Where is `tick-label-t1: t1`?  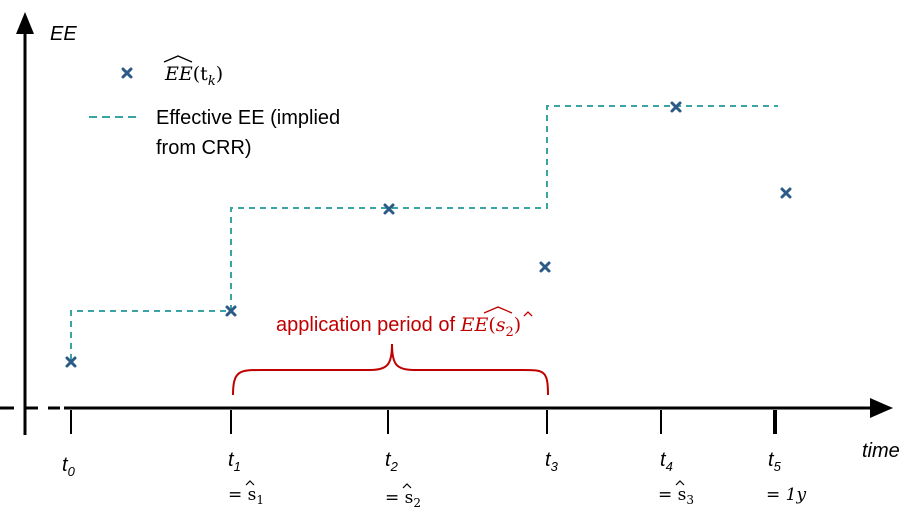 tick-label-t1: t1 is located at coordinates (234, 461).